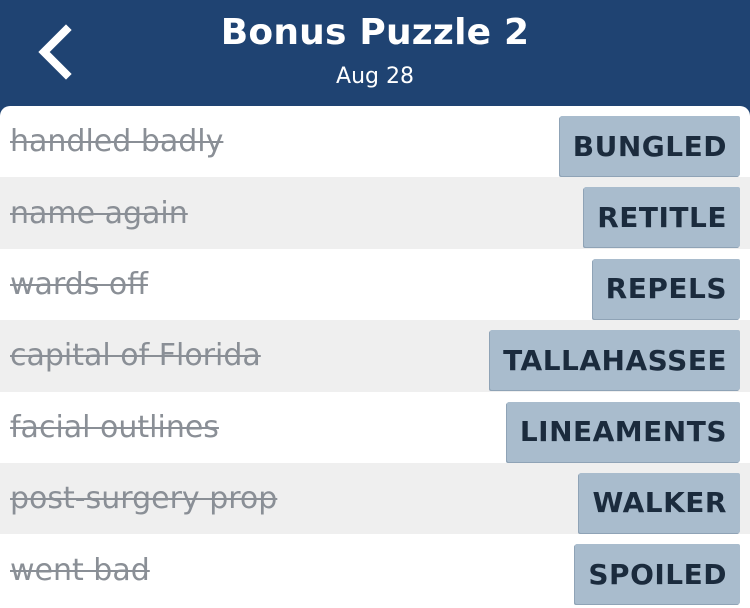  I want to click on clue-row: went bad SPOILED, so click(375, 569).